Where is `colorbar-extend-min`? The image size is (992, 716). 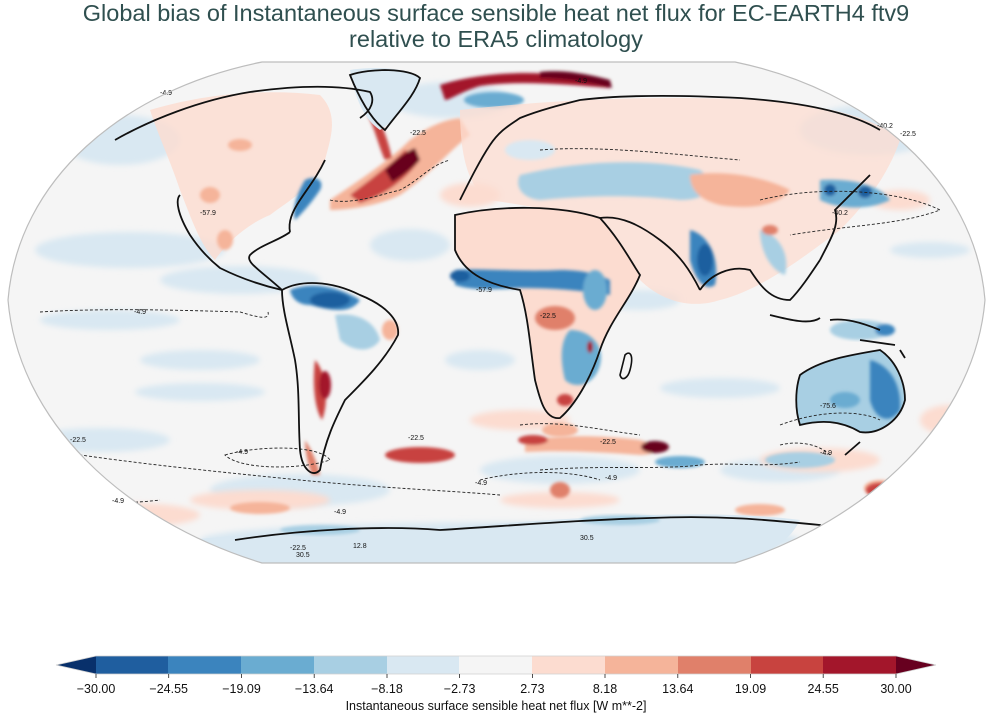
colorbar-extend-min is located at coordinates (76, 665).